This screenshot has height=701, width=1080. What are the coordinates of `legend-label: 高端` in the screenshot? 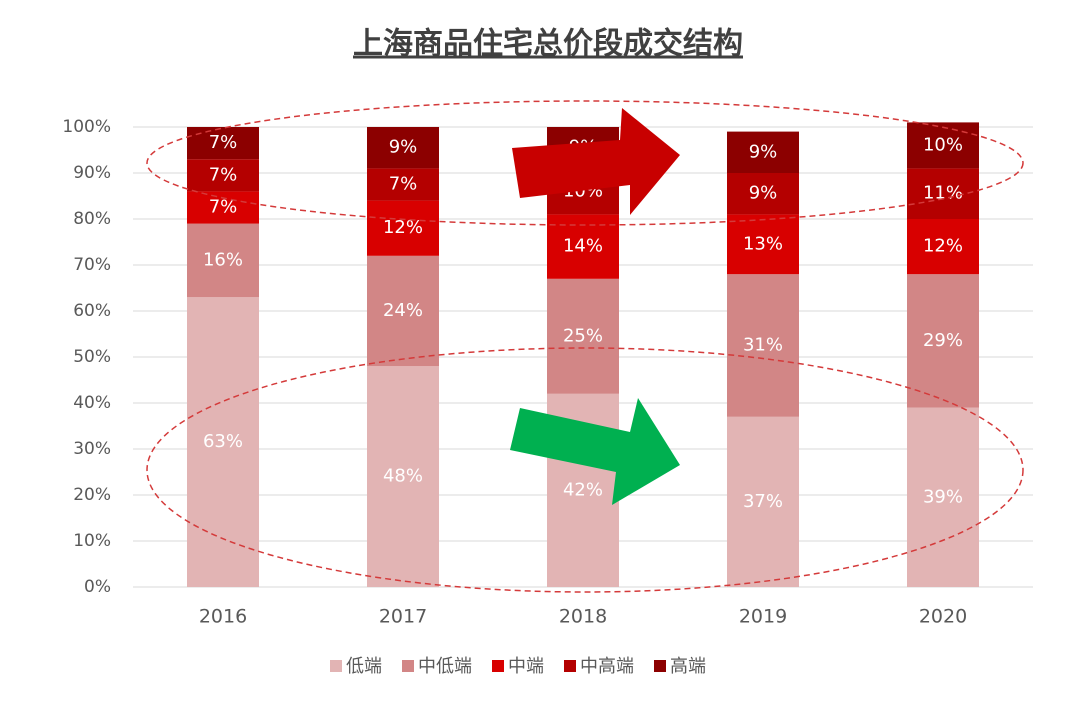 It's located at (688, 666).